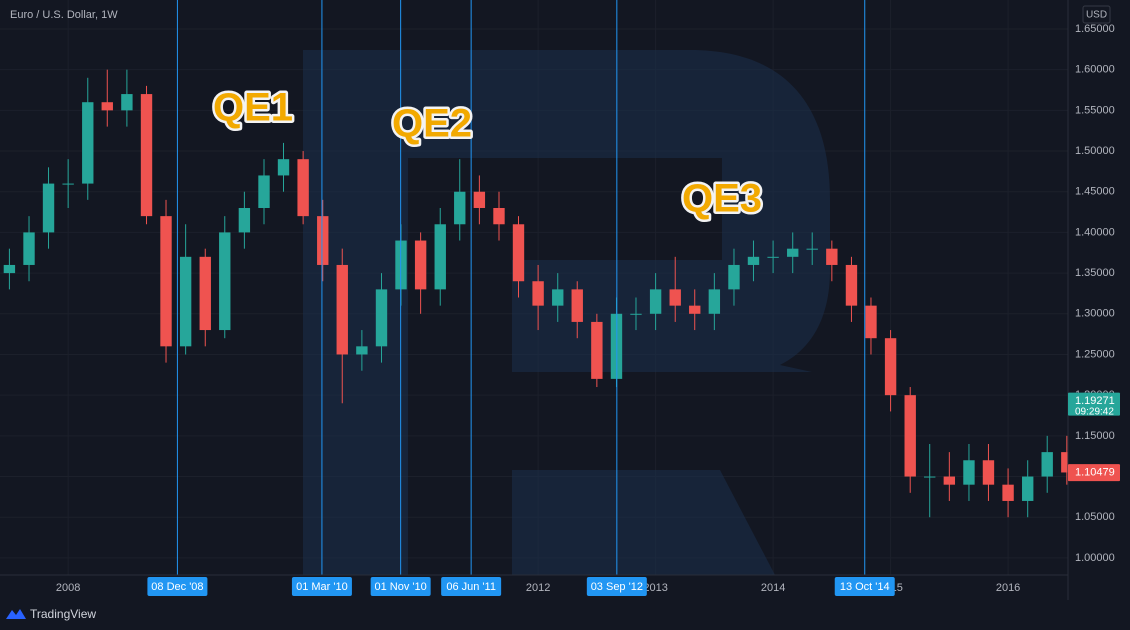 This screenshot has height=630, width=1130. What do you see at coordinates (565, 615) in the screenshot?
I see `footer` at bounding box center [565, 615].